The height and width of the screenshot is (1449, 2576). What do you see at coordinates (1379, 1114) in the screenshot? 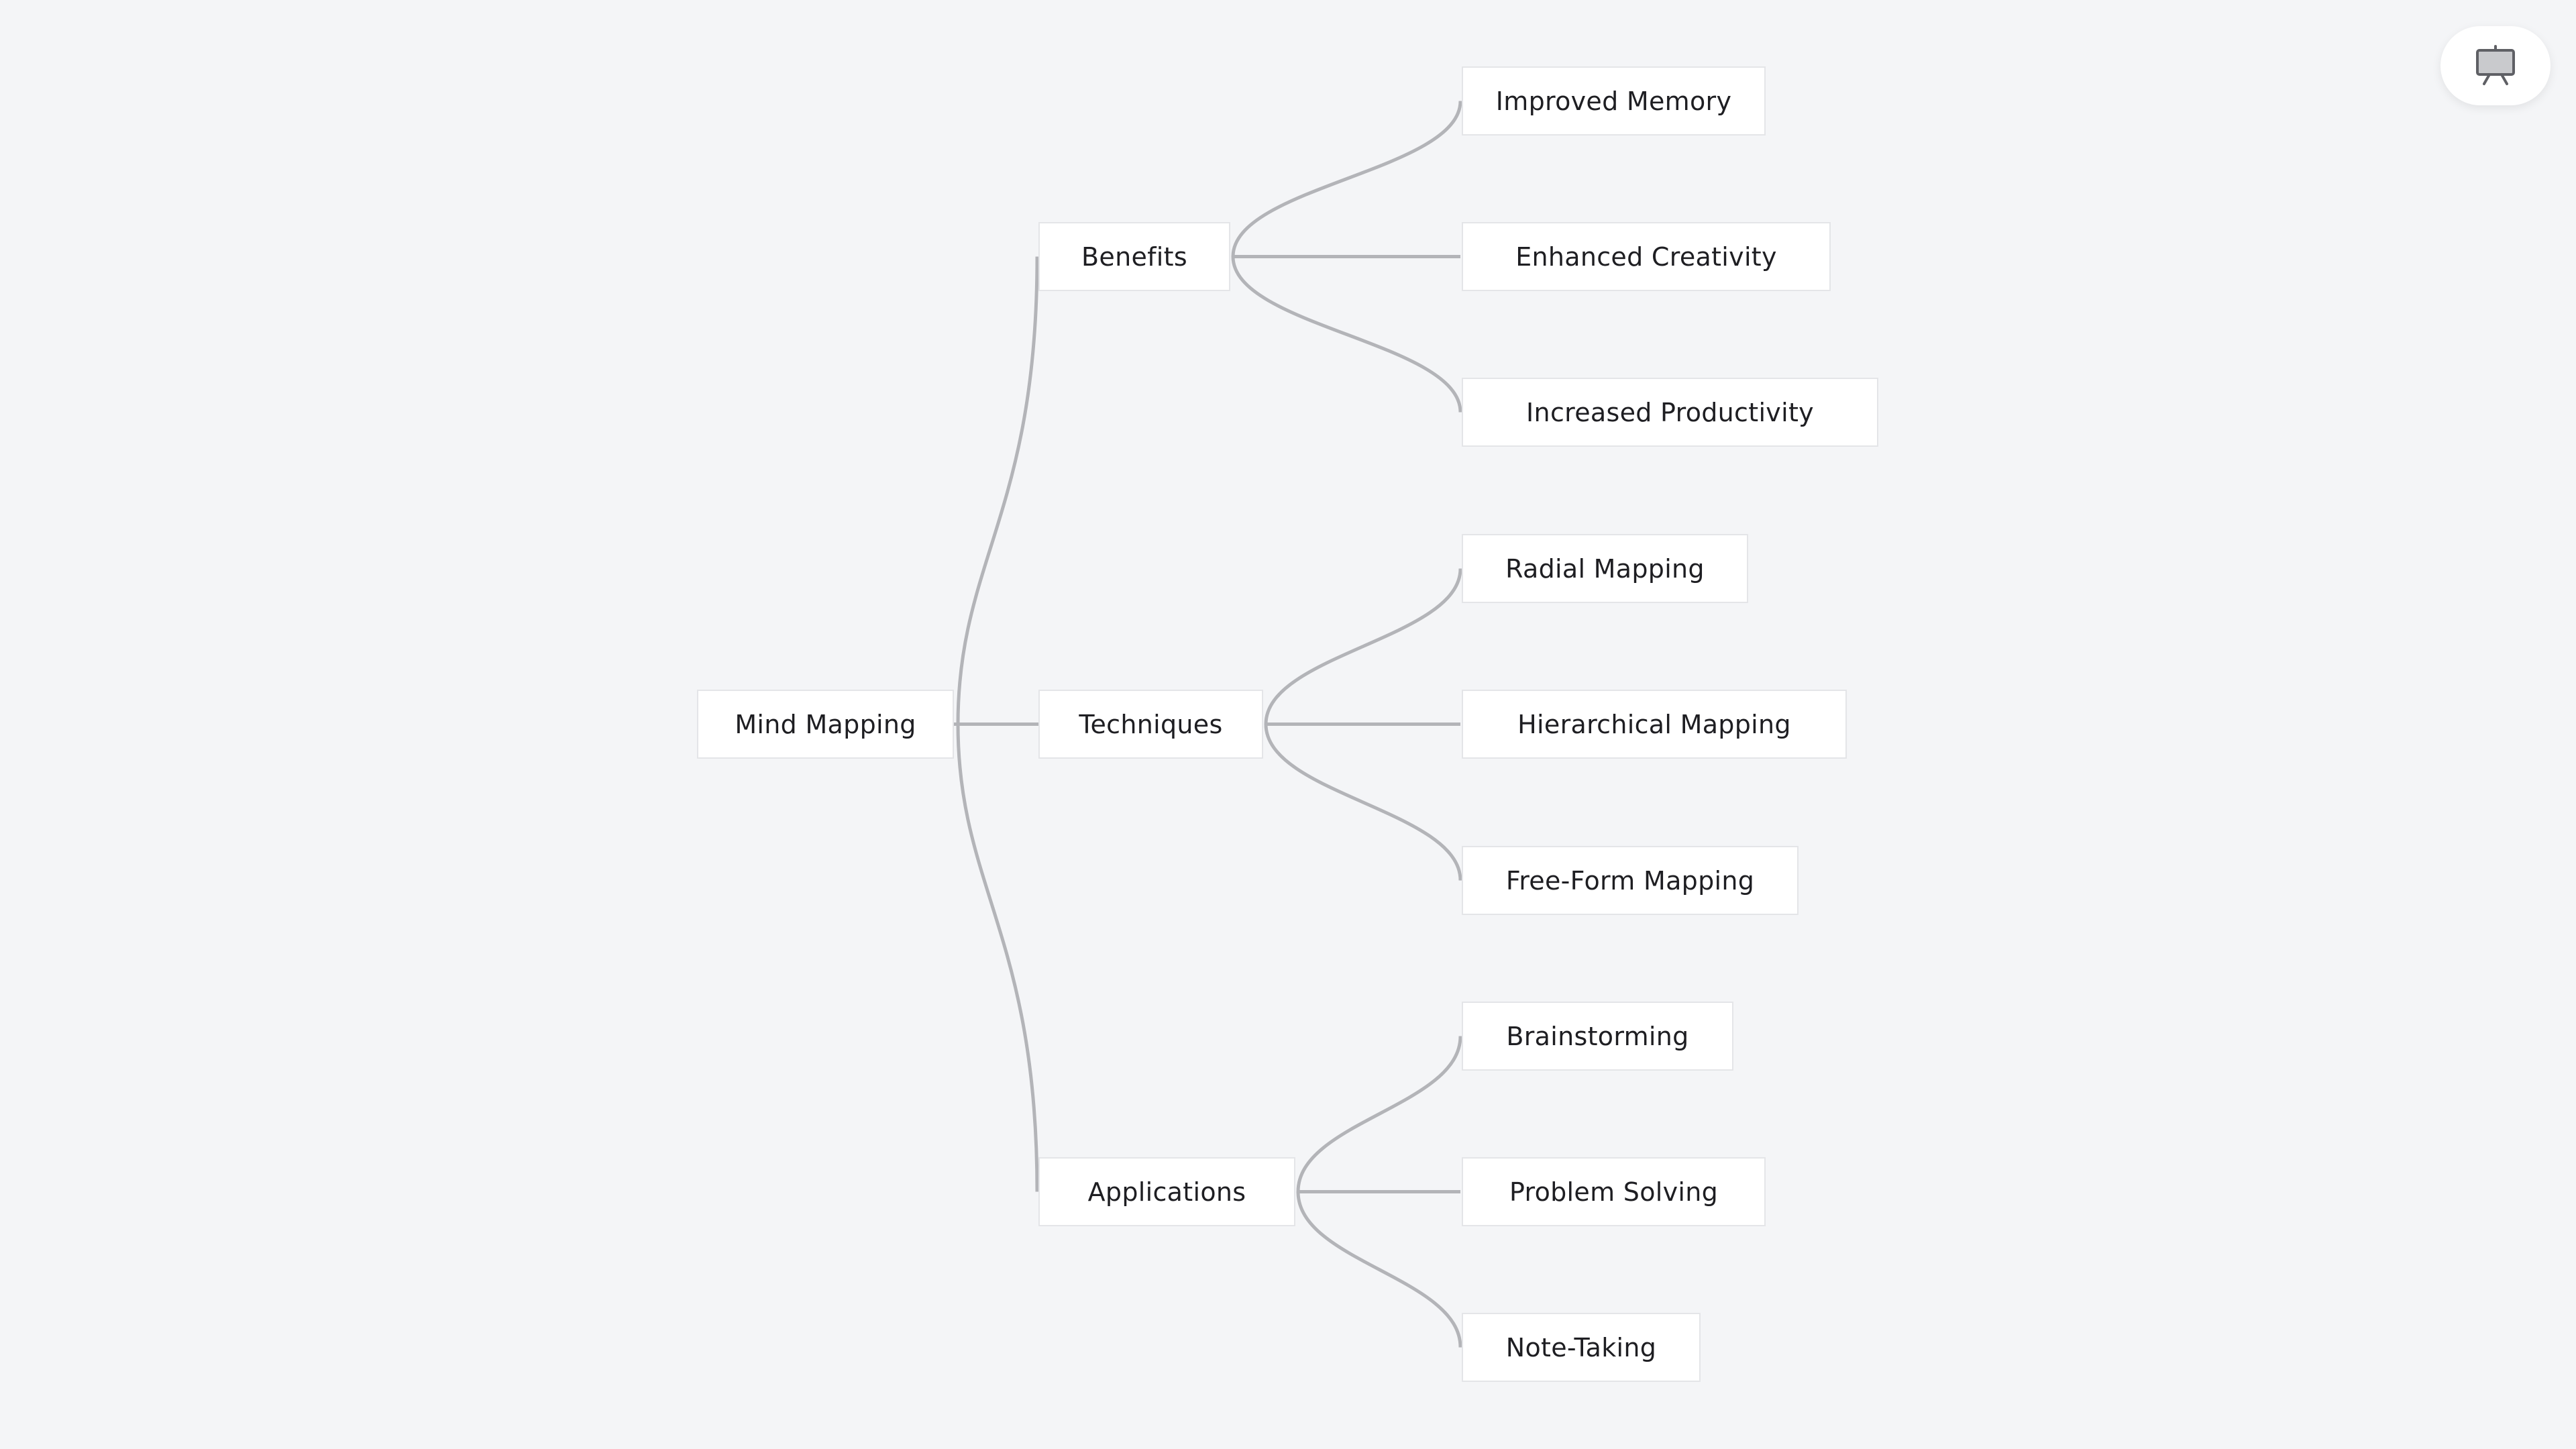
I see `edge-applications-brainstorming` at bounding box center [1379, 1114].